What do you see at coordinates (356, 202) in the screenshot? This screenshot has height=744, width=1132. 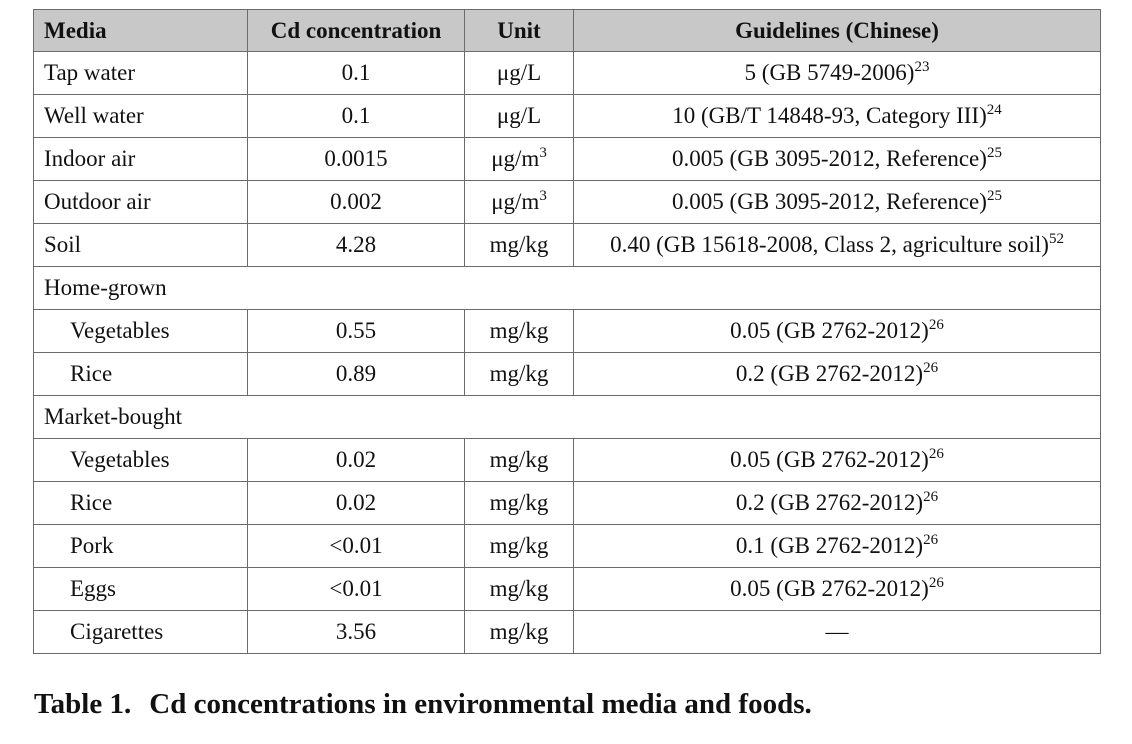 I see `cell-concentration: 0.002` at bounding box center [356, 202].